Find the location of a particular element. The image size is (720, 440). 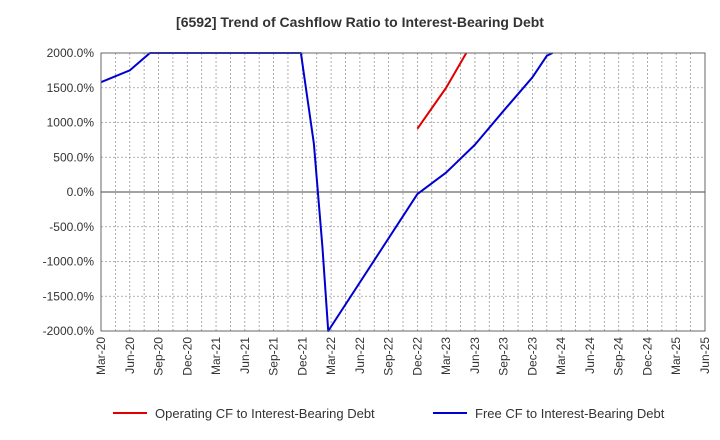

y-tick-label: 1000.0% is located at coordinates (71, 123).